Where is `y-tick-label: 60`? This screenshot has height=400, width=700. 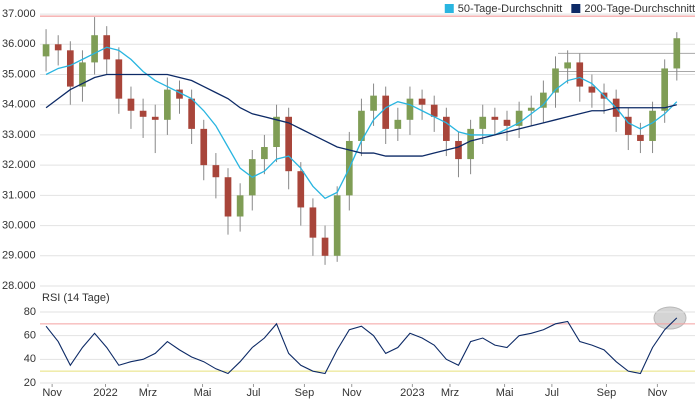 y-tick-label: 60 is located at coordinates (30, 336).